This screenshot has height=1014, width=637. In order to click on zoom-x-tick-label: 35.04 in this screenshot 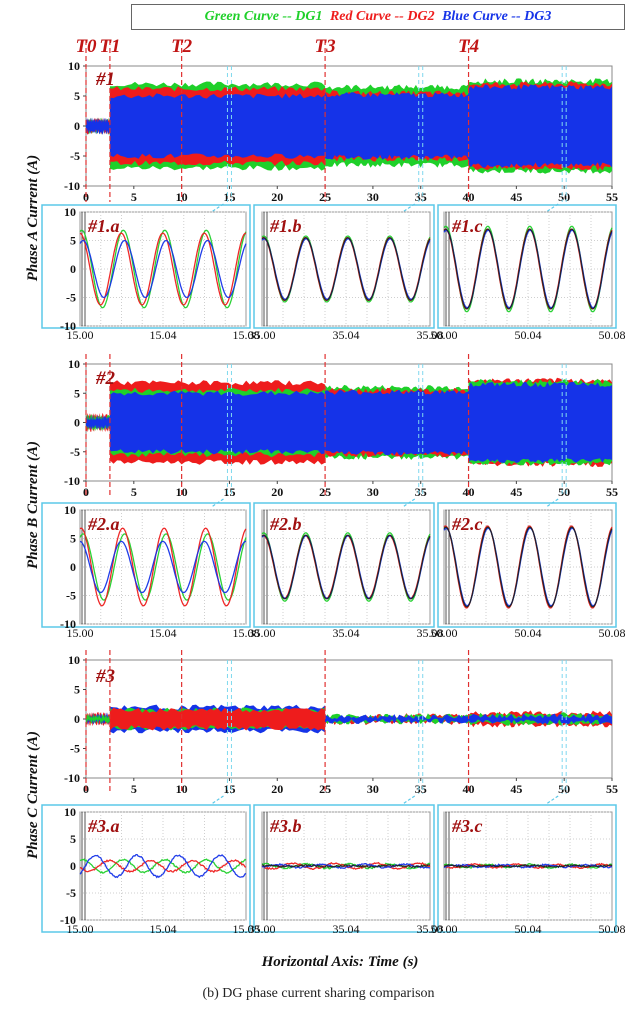, I will do `click(346, 633)`.